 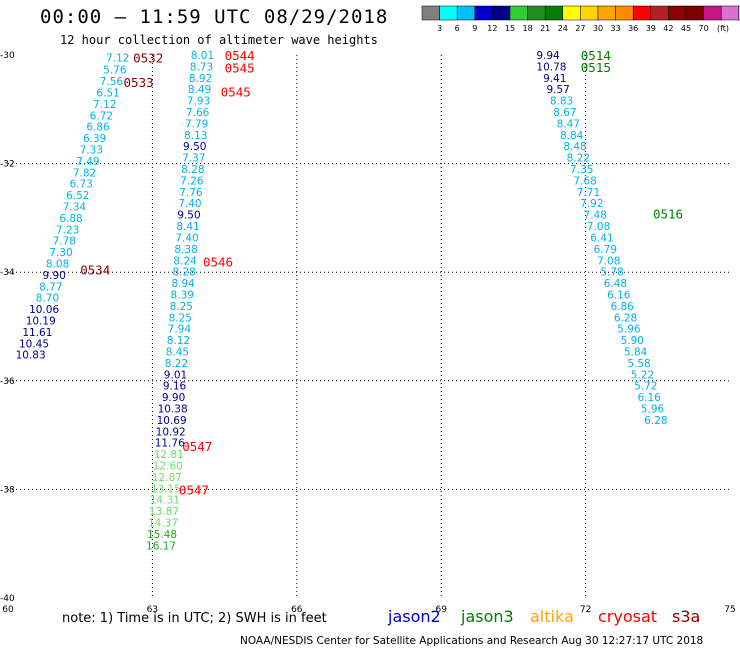 What do you see at coordinates (642, 375) in the screenshot?
I see `wave-height-point: 5.22` at bounding box center [642, 375].